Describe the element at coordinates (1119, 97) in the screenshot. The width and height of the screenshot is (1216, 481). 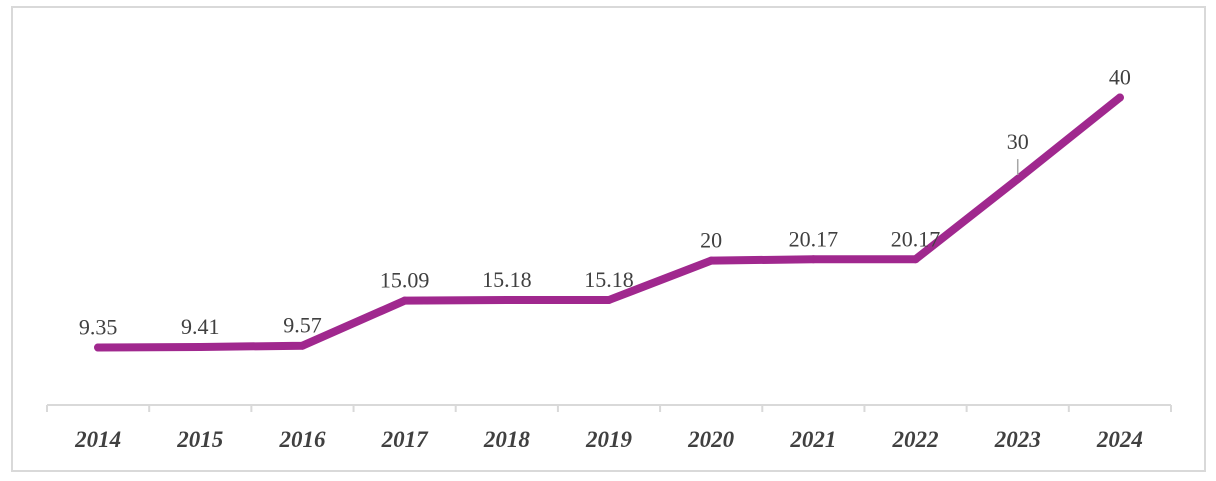
I see `data-point-2024` at that location.